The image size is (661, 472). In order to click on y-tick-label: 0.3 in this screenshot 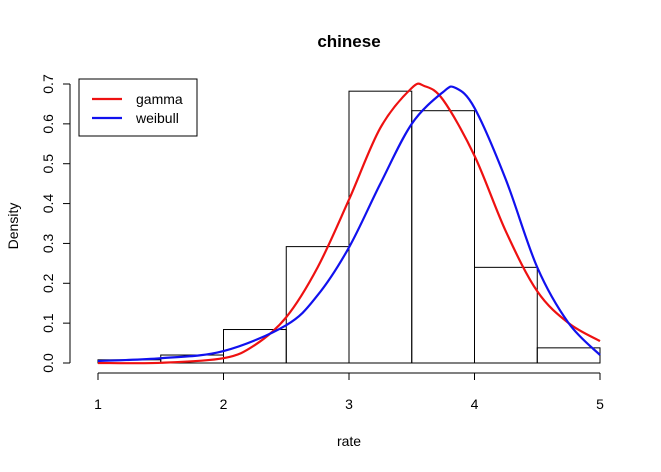, I will do `click(48, 243)`.